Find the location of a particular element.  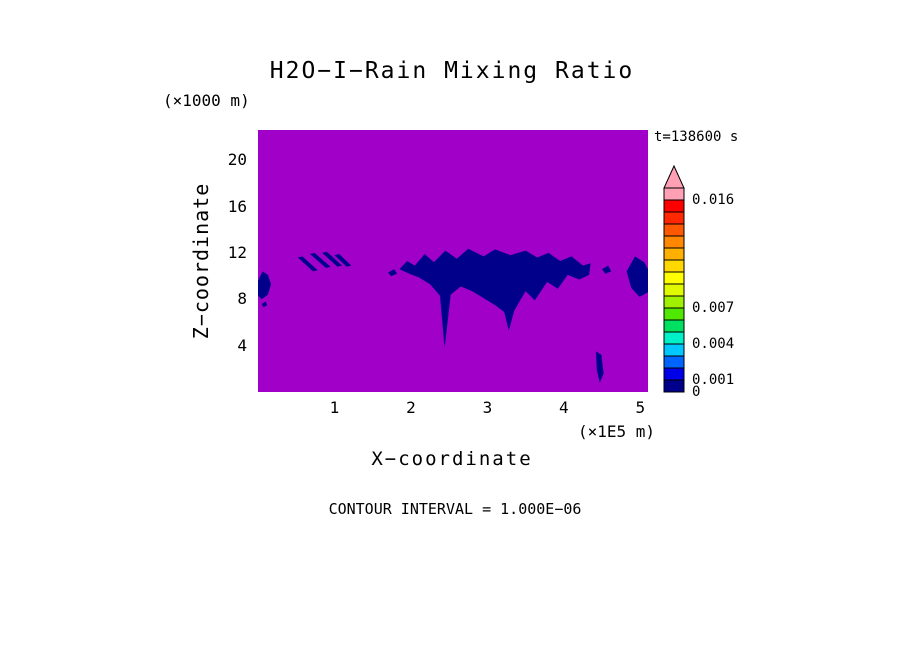

contour-interval-label: CONTOUR INTERVAL = 1.000E−06 is located at coordinates (455, 509).